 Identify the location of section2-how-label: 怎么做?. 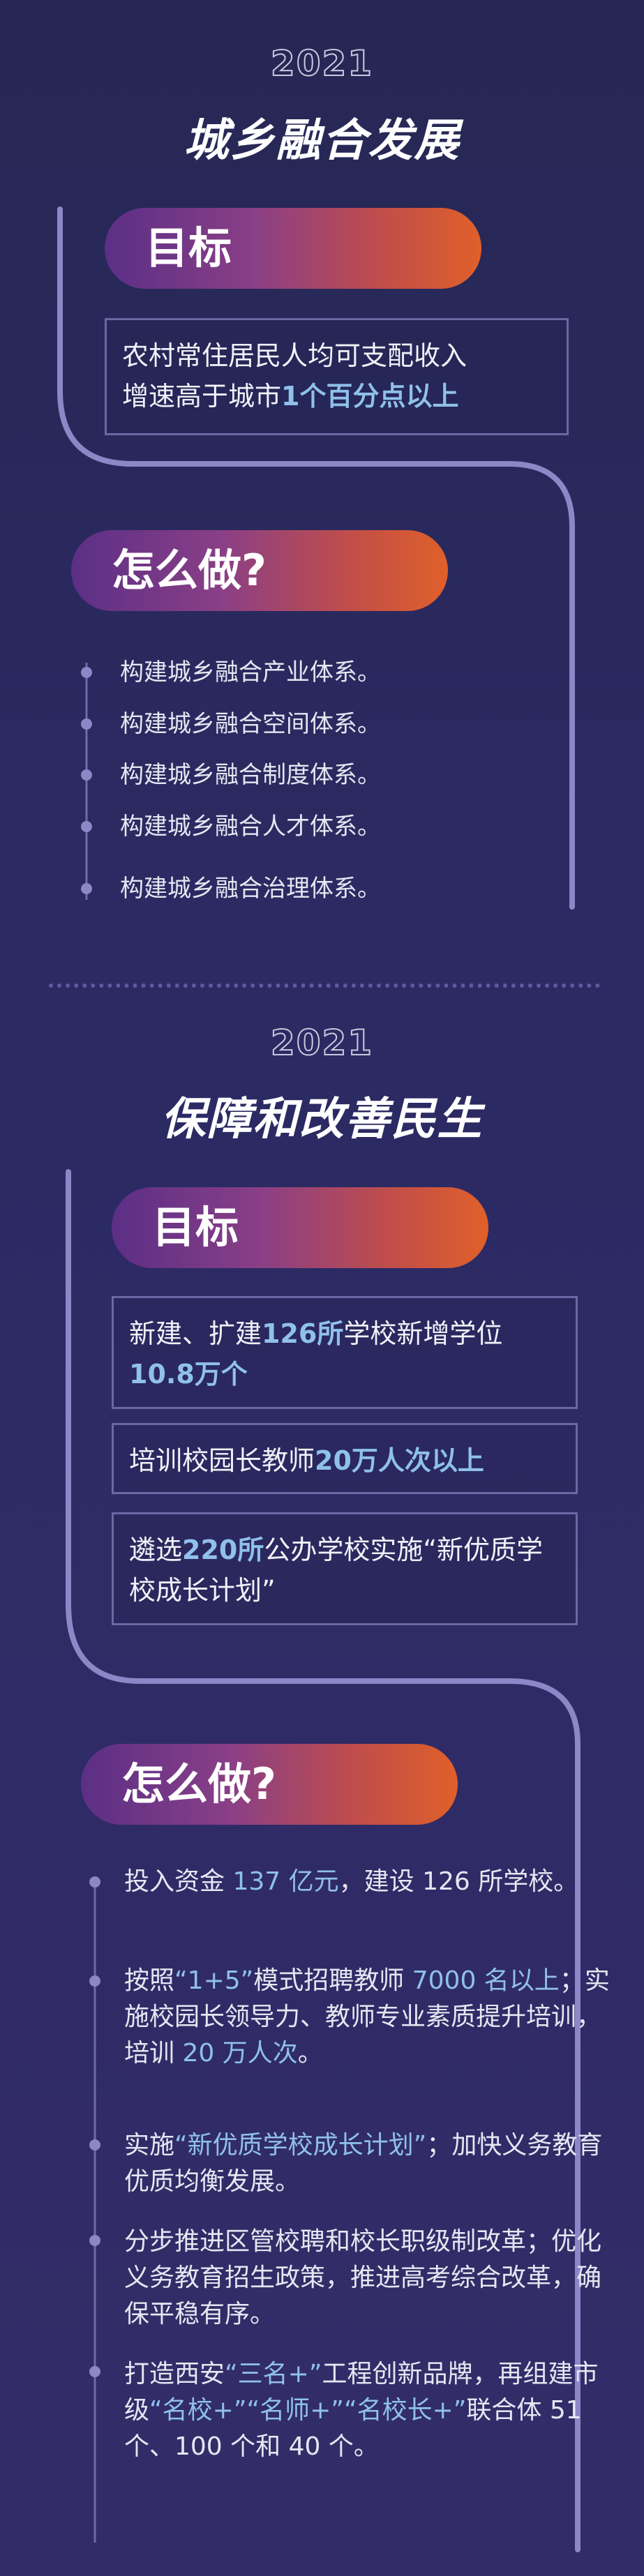
(269, 1784).